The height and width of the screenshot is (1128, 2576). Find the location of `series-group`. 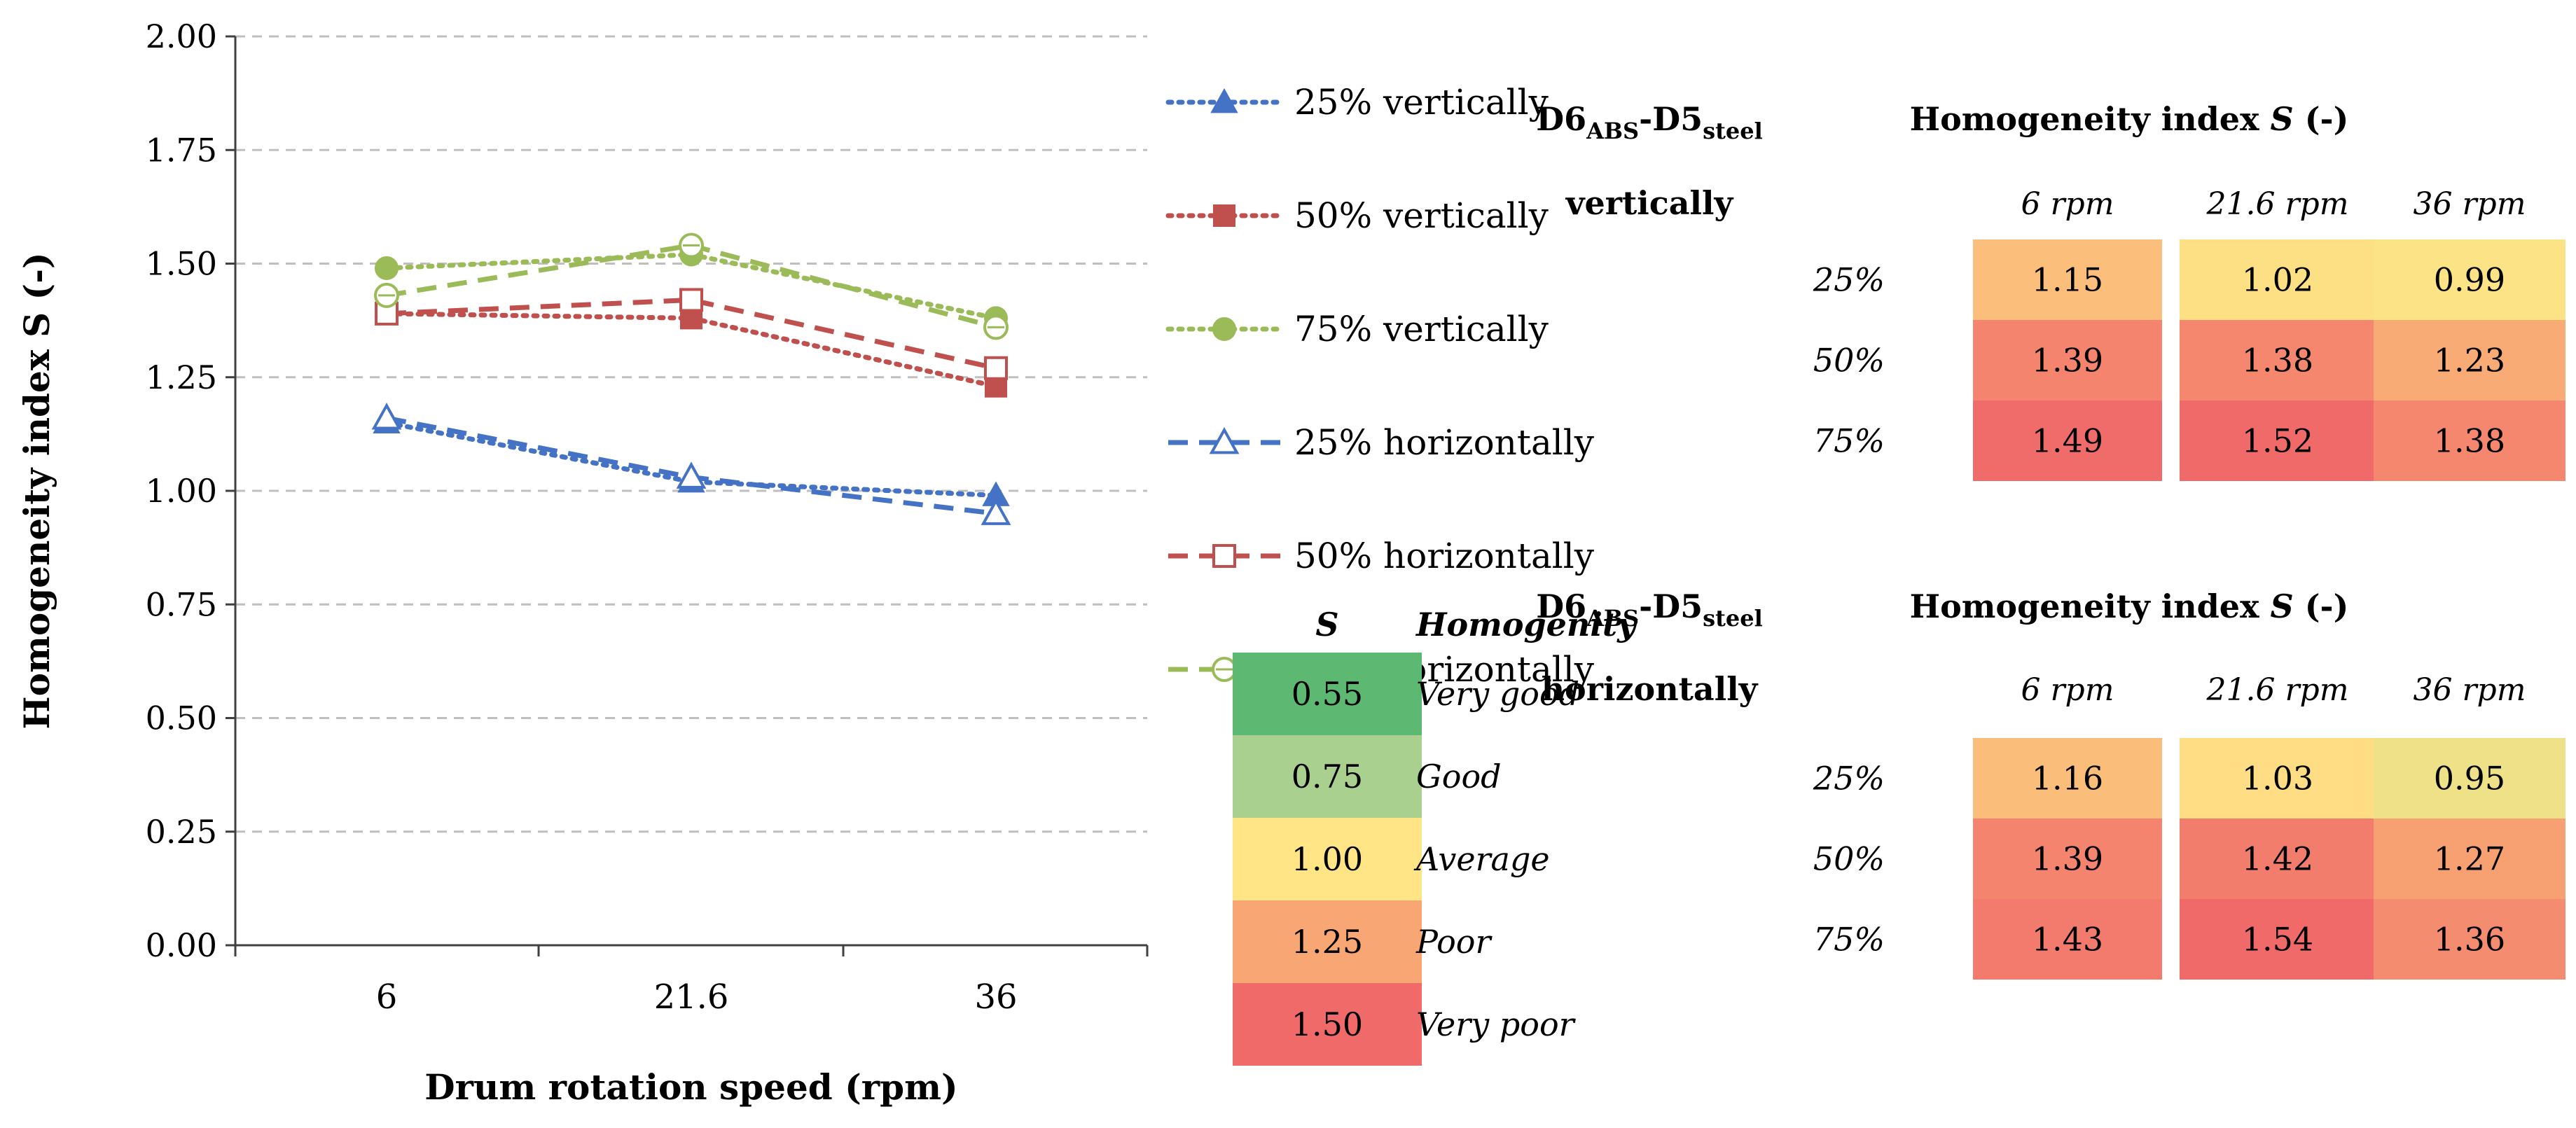

series-group is located at coordinates (691, 378).